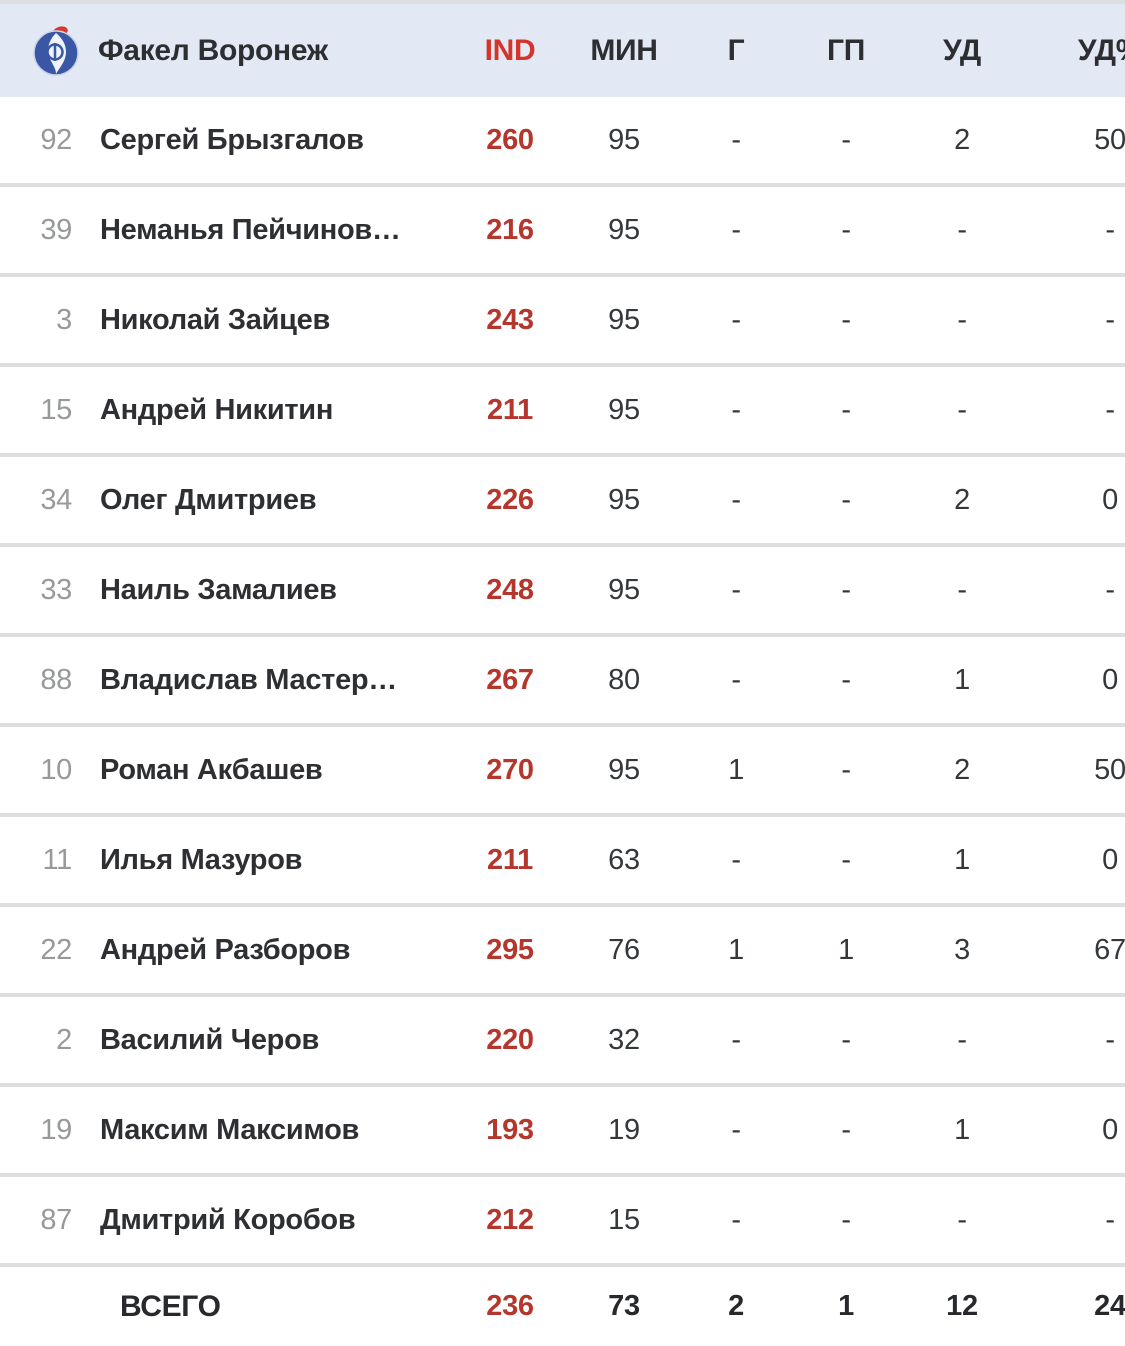 The height and width of the screenshot is (1346, 1125). I want to click on player-name: Андрей Разборов, so click(225, 949).